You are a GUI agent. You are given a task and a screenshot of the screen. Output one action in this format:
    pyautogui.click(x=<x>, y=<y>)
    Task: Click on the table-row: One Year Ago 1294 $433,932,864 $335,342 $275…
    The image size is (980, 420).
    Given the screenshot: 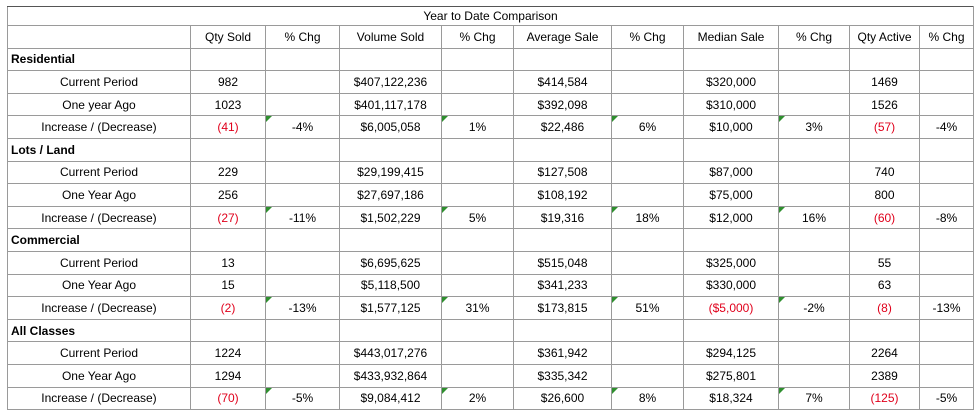 What is the action you would take?
    pyautogui.click(x=491, y=375)
    